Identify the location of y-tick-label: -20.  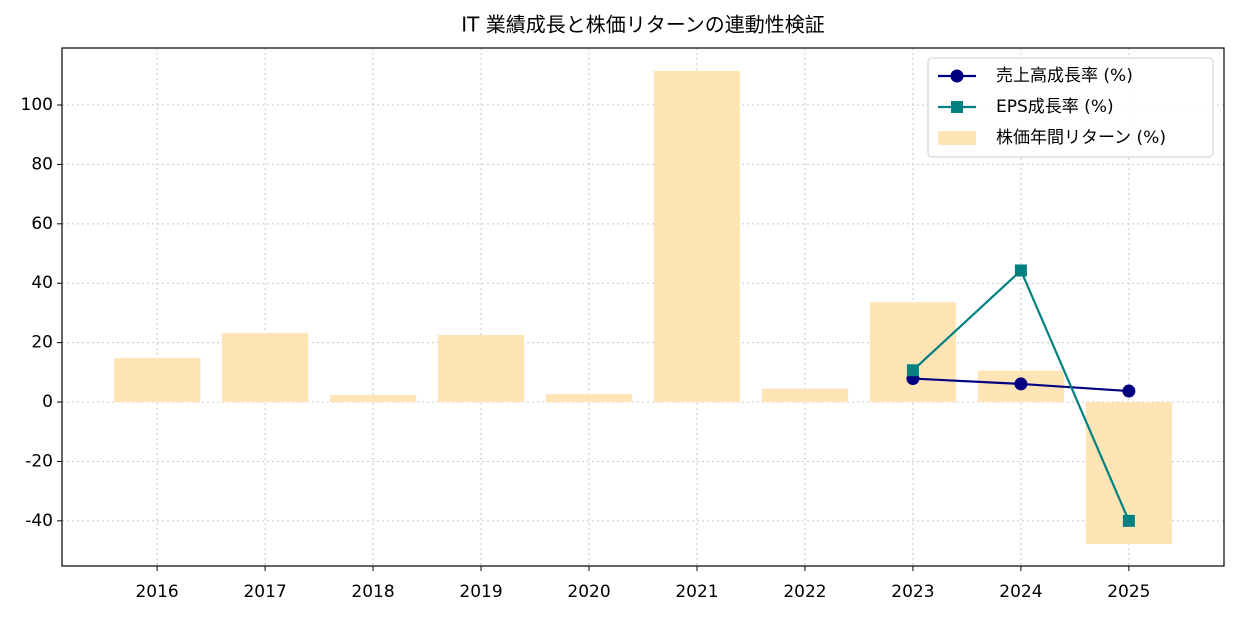
(39, 461).